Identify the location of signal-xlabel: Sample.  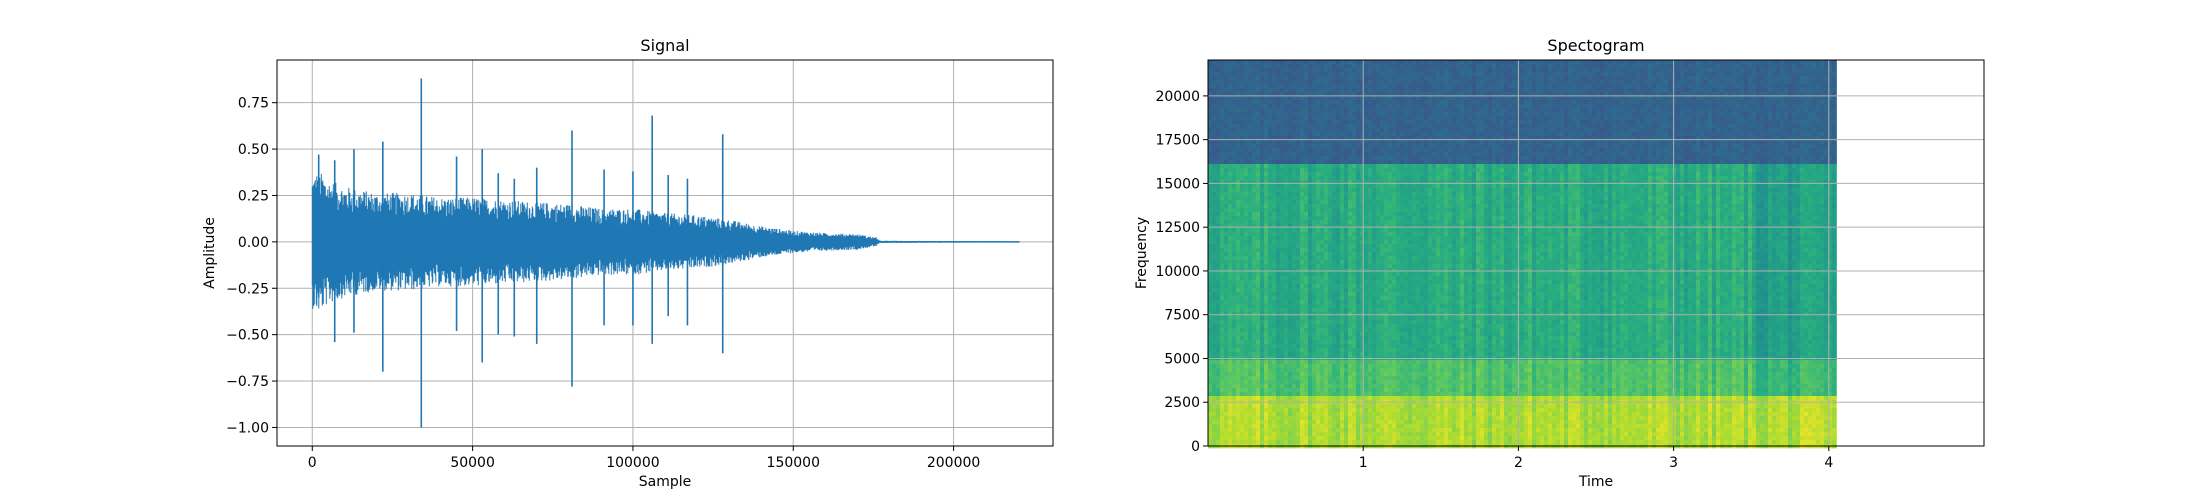
(665, 482).